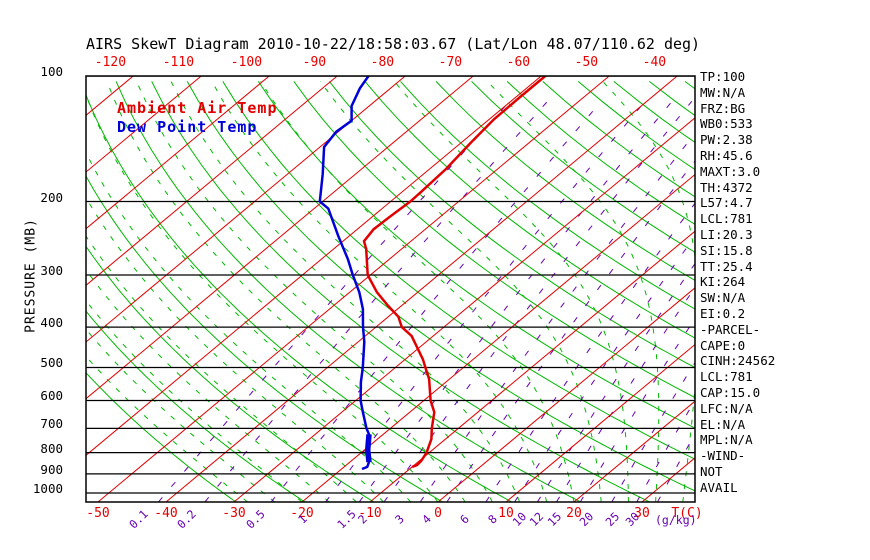  What do you see at coordinates (726, 440) in the screenshot?
I see `sounding-index-item: MPL:N/A` at bounding box center [726, 440].